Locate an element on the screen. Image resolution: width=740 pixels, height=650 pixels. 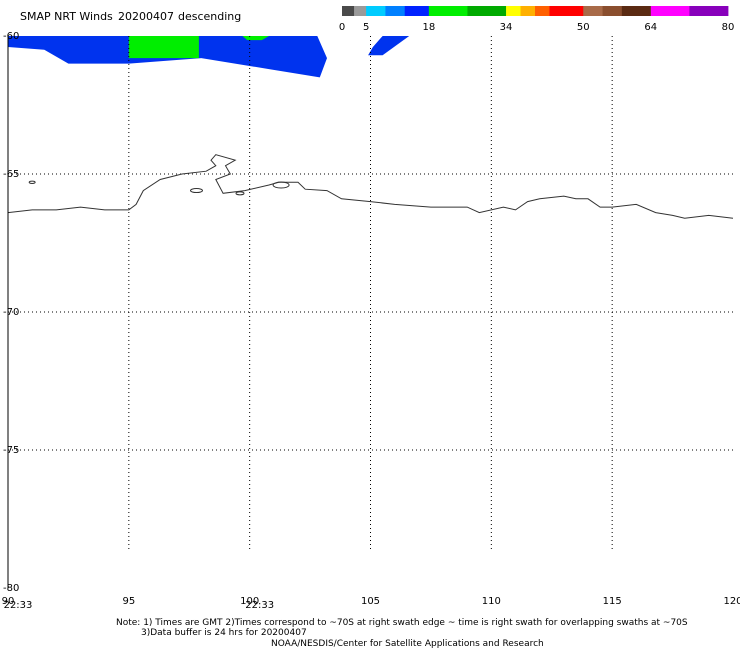
wind-speed-colorbar is located at coordinates (535, 11).